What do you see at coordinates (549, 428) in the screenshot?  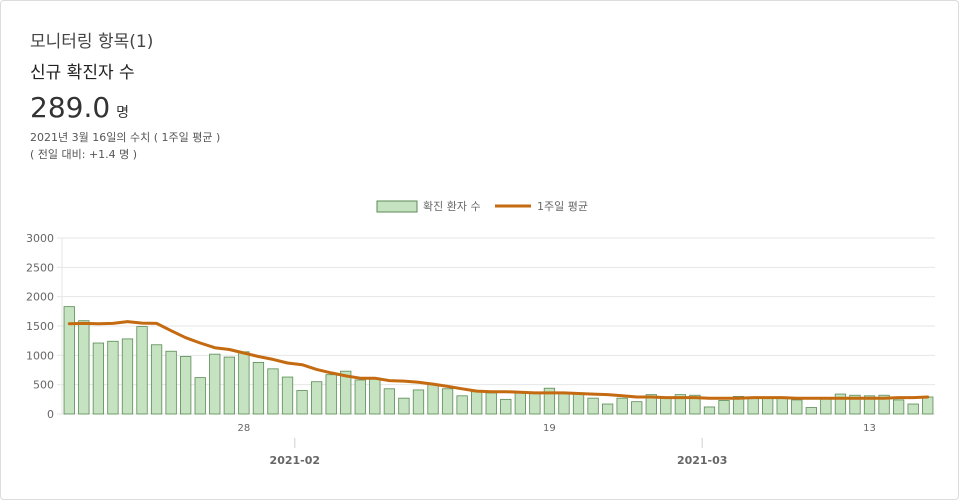 I see `x-tick-label: 19` at bounding box center [549, 428].